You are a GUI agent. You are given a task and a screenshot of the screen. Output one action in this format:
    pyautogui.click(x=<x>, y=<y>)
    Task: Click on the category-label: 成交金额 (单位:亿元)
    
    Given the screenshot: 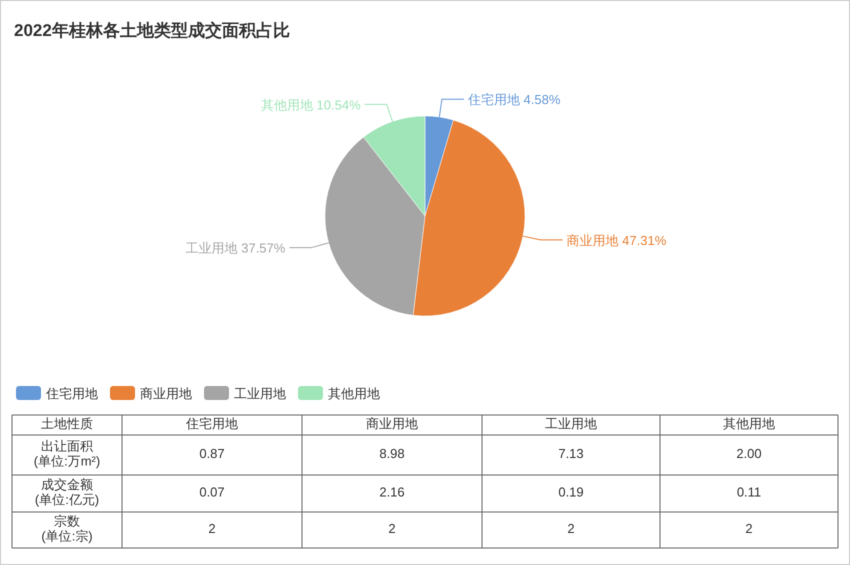 What is the action you would take?
    pyautogui.click(x=67, y=492)
    